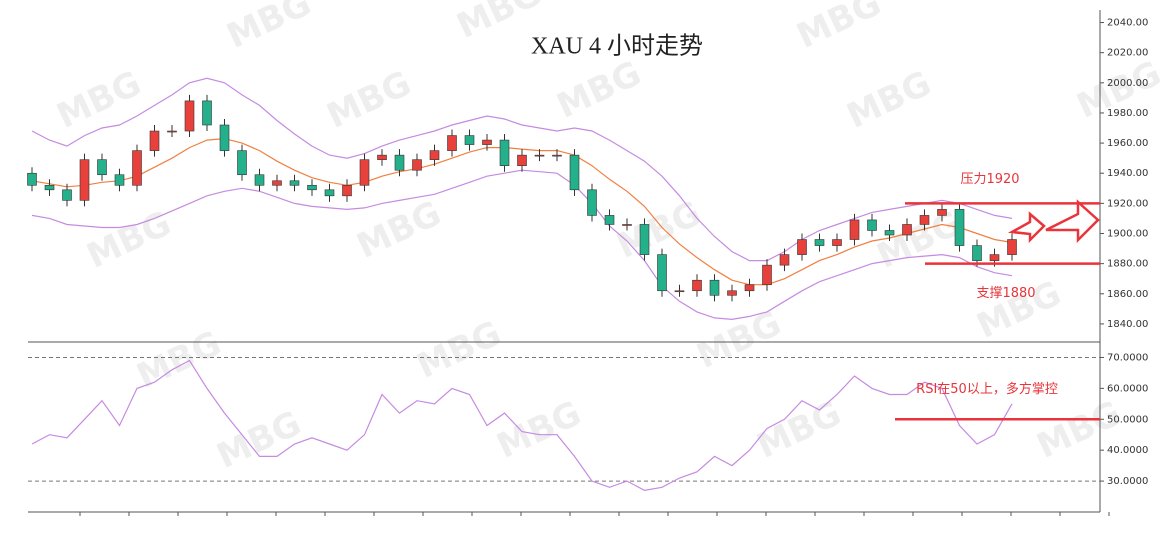 This screenshot has height=534, width=1163. What do you see at coordinates (1127, 264) in the screenshot?
I see `y-tick-label: 1880.00` at bounding box center [1127, 264].